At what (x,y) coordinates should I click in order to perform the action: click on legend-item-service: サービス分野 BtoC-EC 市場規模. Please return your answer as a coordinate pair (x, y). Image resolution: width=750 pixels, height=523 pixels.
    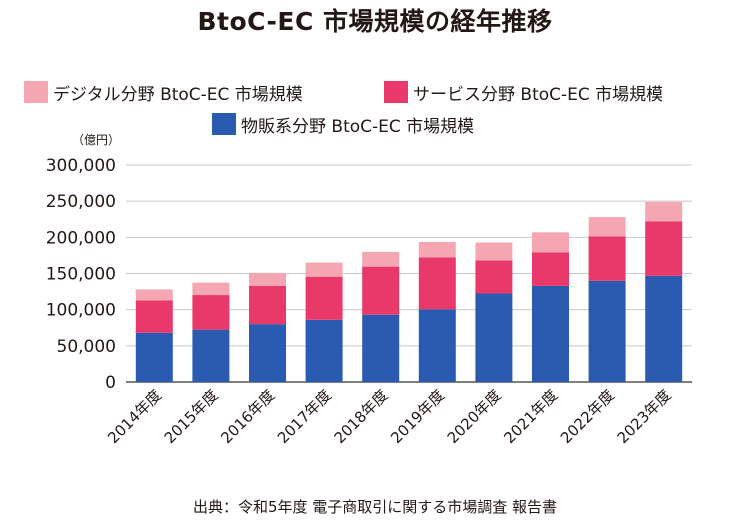
    Looking at the image, I should click on (524, 92).